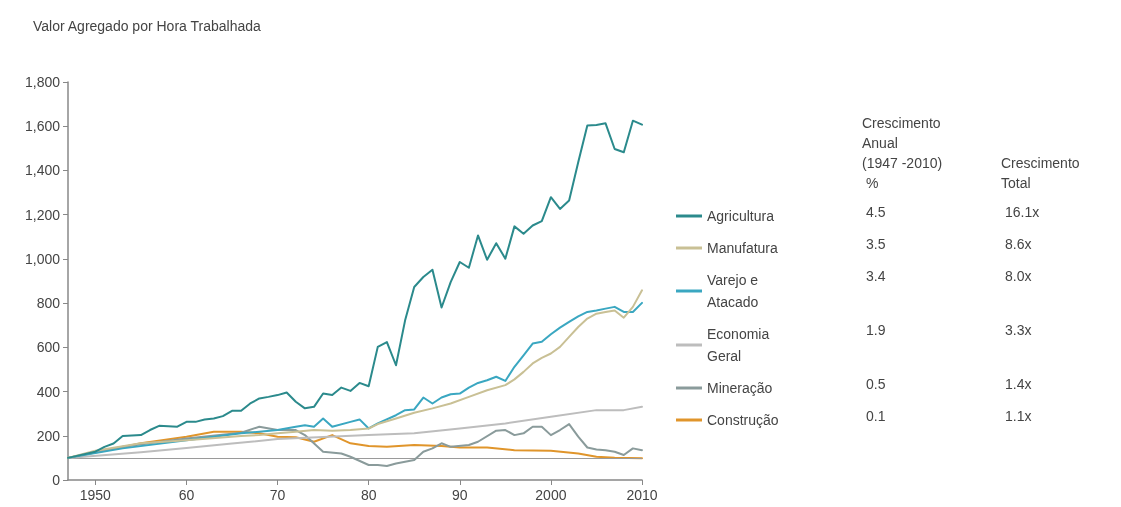  What do you see at coordinates (42, 170) in the screenshot?
I see `y-tick-label: 1,400` at bounding box center [42, 170].